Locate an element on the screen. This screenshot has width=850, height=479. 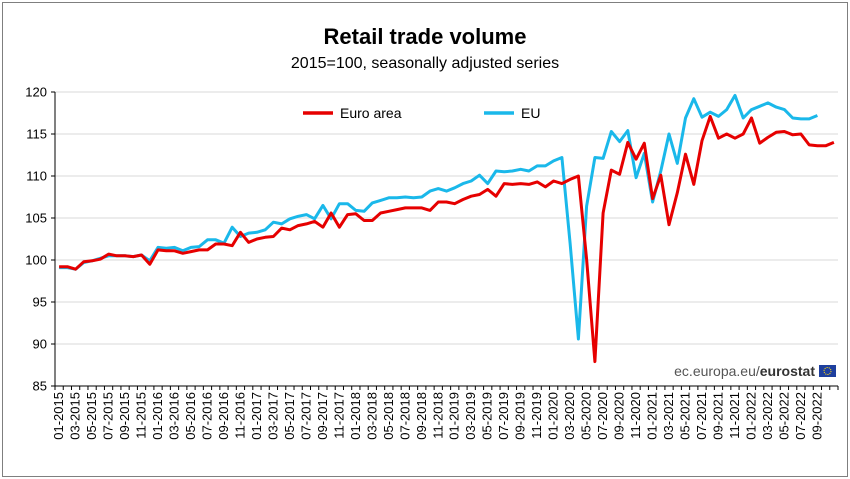
source-label: ec.europa.eu/eurostat is located at coordinates (755, 371).